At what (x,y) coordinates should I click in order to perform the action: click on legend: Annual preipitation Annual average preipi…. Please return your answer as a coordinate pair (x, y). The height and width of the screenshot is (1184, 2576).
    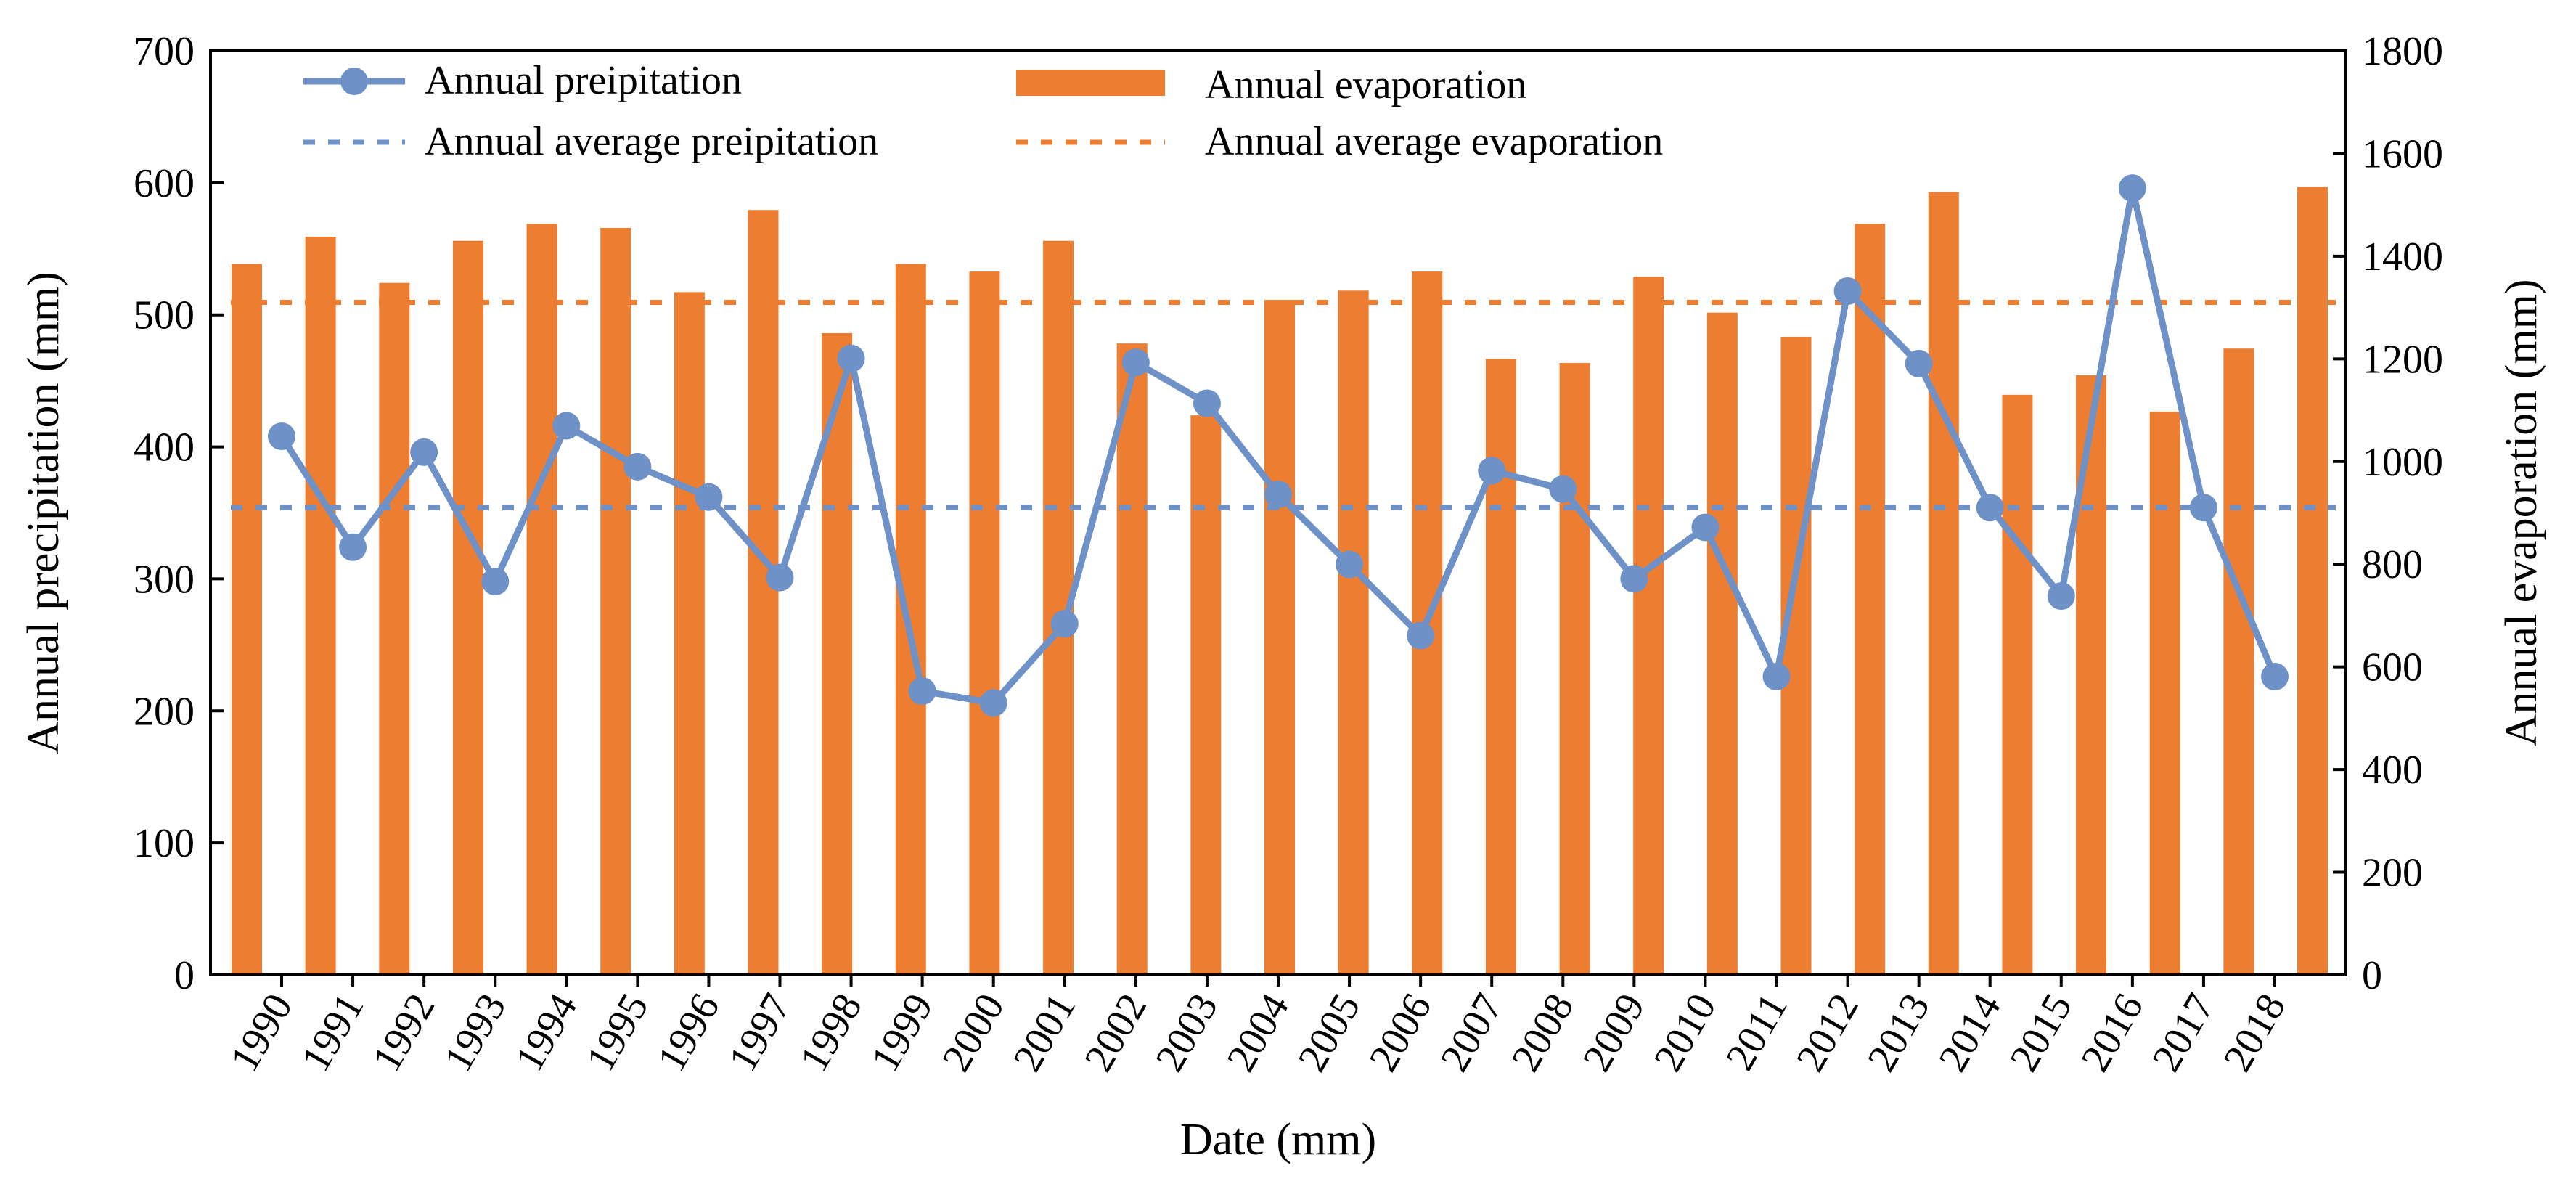
    Looking at the image, I should click on (983, 111).